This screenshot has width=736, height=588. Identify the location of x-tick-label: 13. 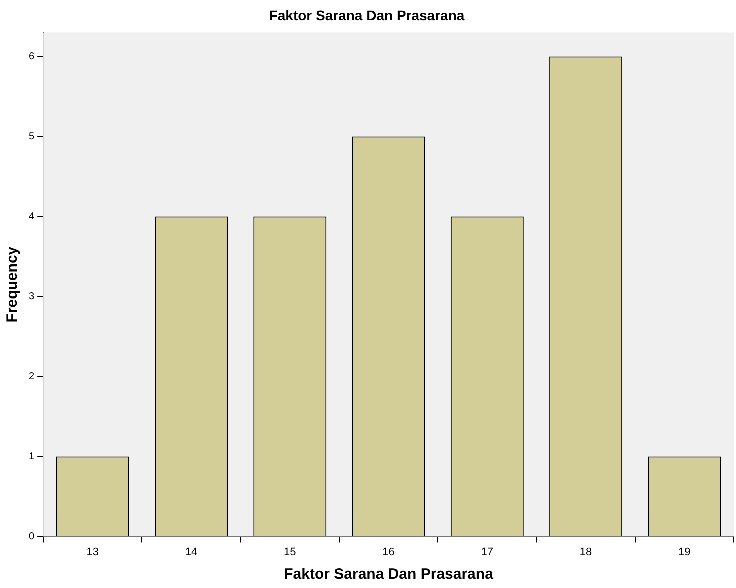
(93, 552).